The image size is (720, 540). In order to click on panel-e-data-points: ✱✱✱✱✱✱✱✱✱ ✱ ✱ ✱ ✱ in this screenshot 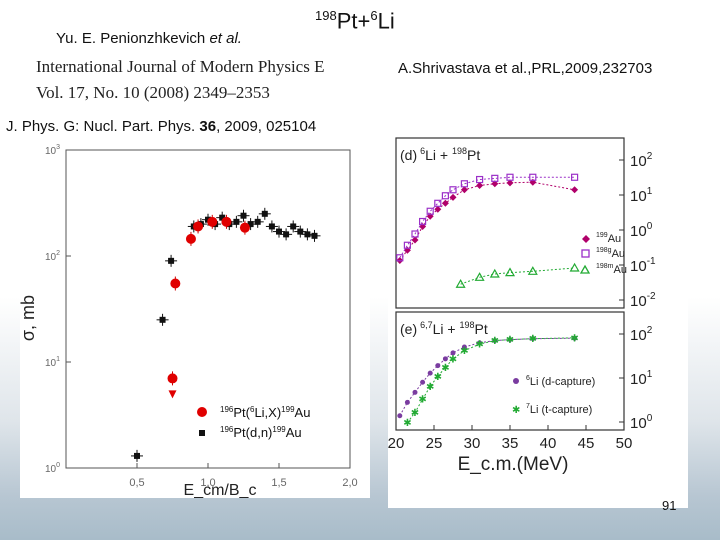, I will do `click(488, 381)`.